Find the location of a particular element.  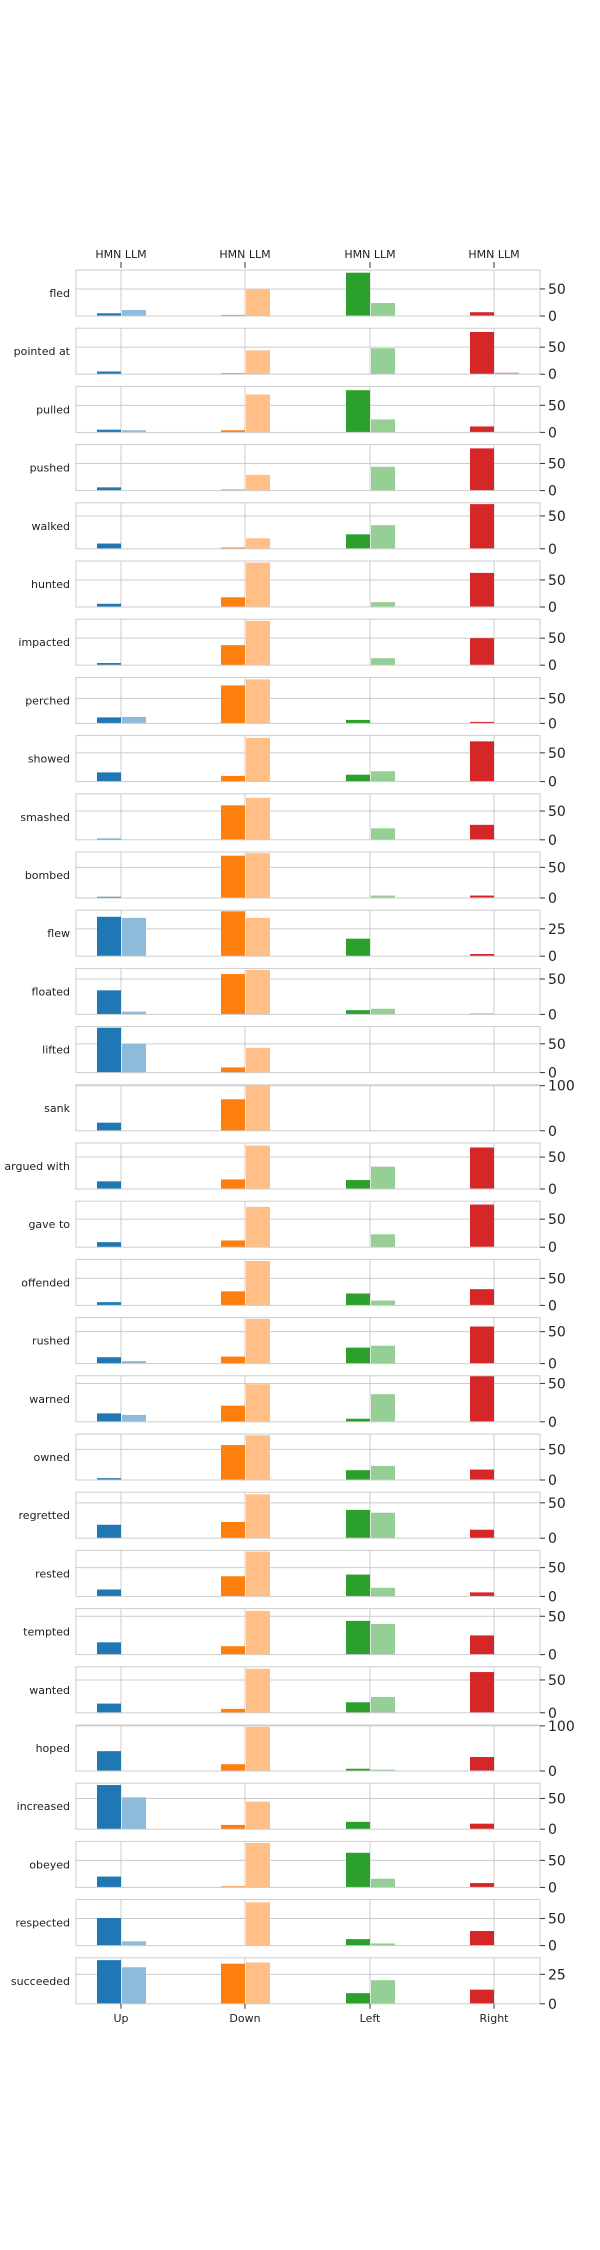

bar-hmn-respected-right is located at coordinates (482, 1938).